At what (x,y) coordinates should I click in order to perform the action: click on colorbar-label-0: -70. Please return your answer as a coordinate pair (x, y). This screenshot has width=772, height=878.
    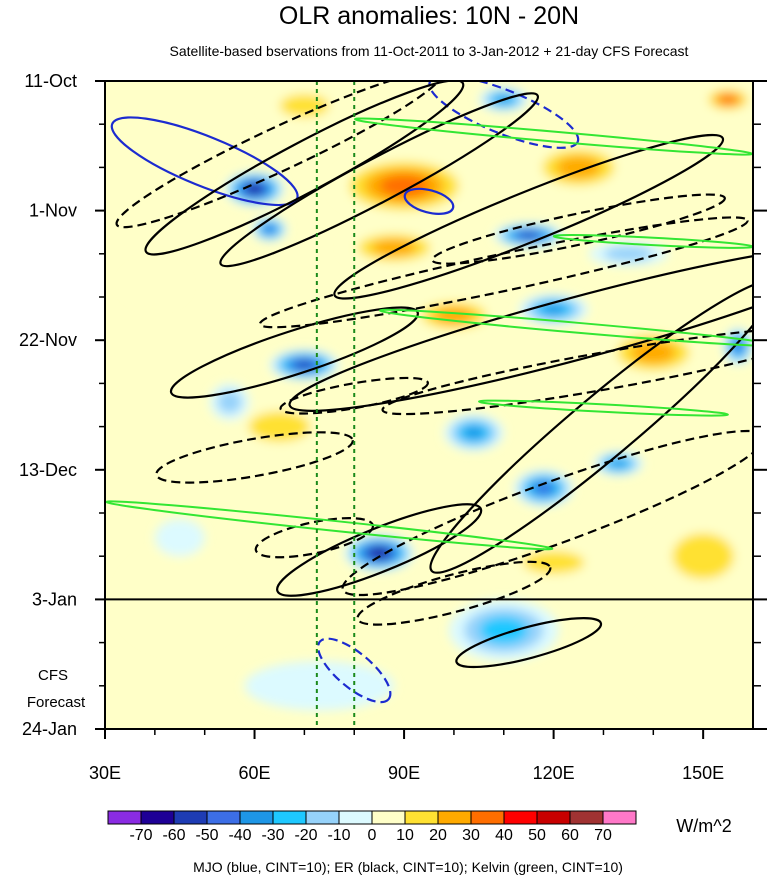
    Looking at the image, I should click on (140, 835).